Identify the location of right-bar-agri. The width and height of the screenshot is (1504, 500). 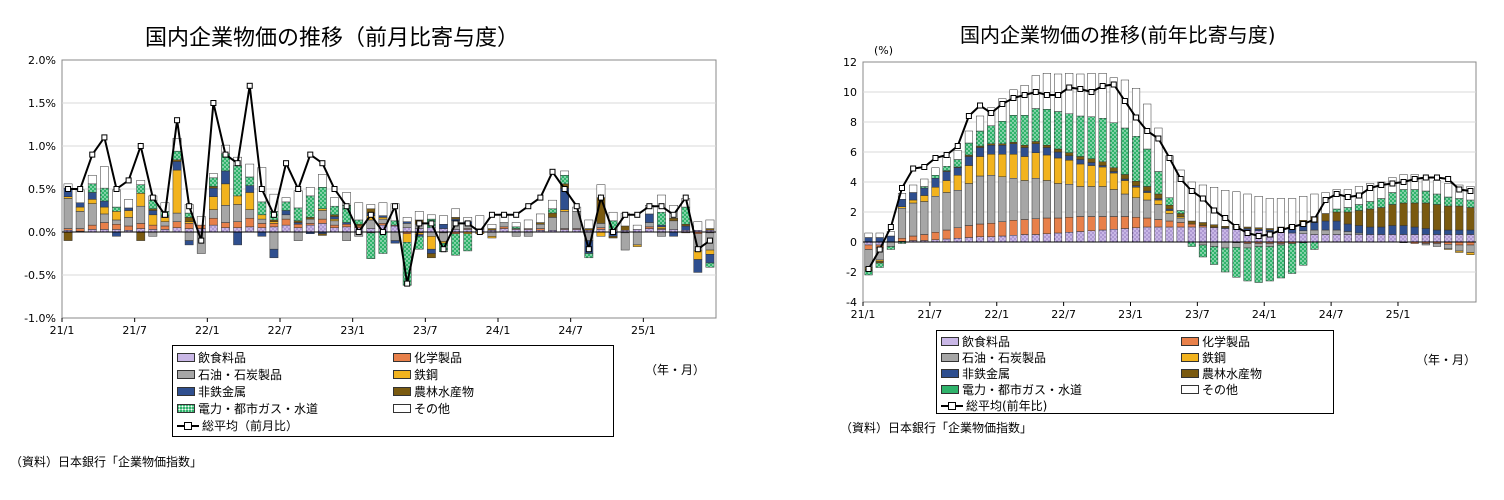
(1403, 214).